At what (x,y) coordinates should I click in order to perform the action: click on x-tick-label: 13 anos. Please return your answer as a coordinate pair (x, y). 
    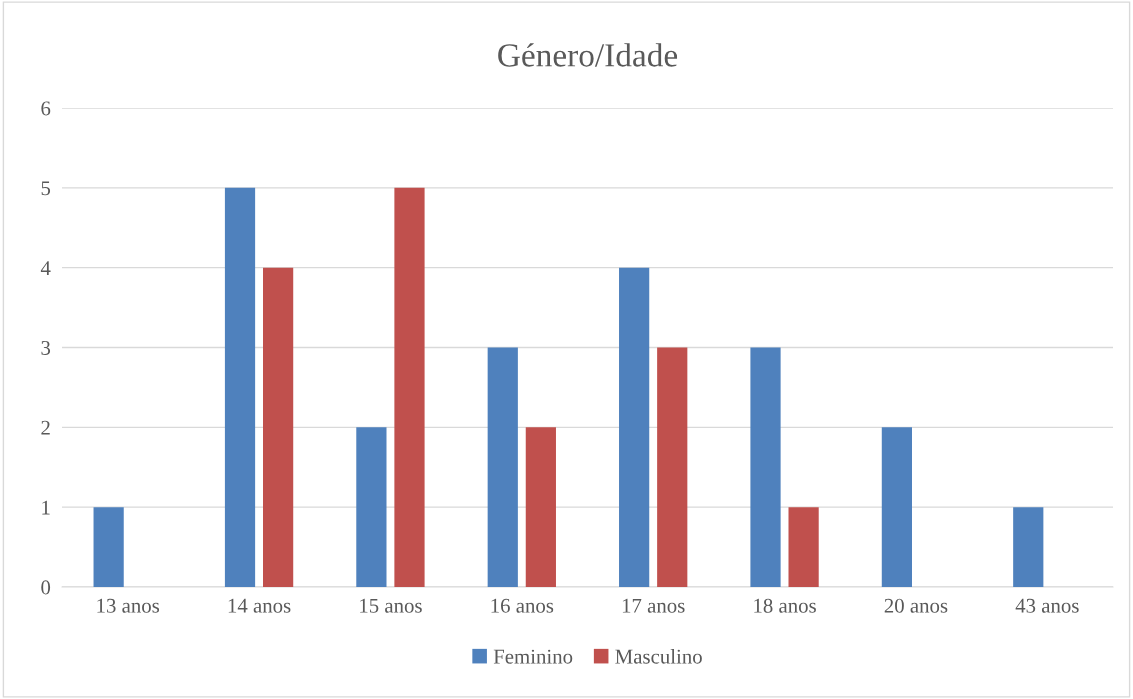
    Looking at the image, I should click on (128, 605).